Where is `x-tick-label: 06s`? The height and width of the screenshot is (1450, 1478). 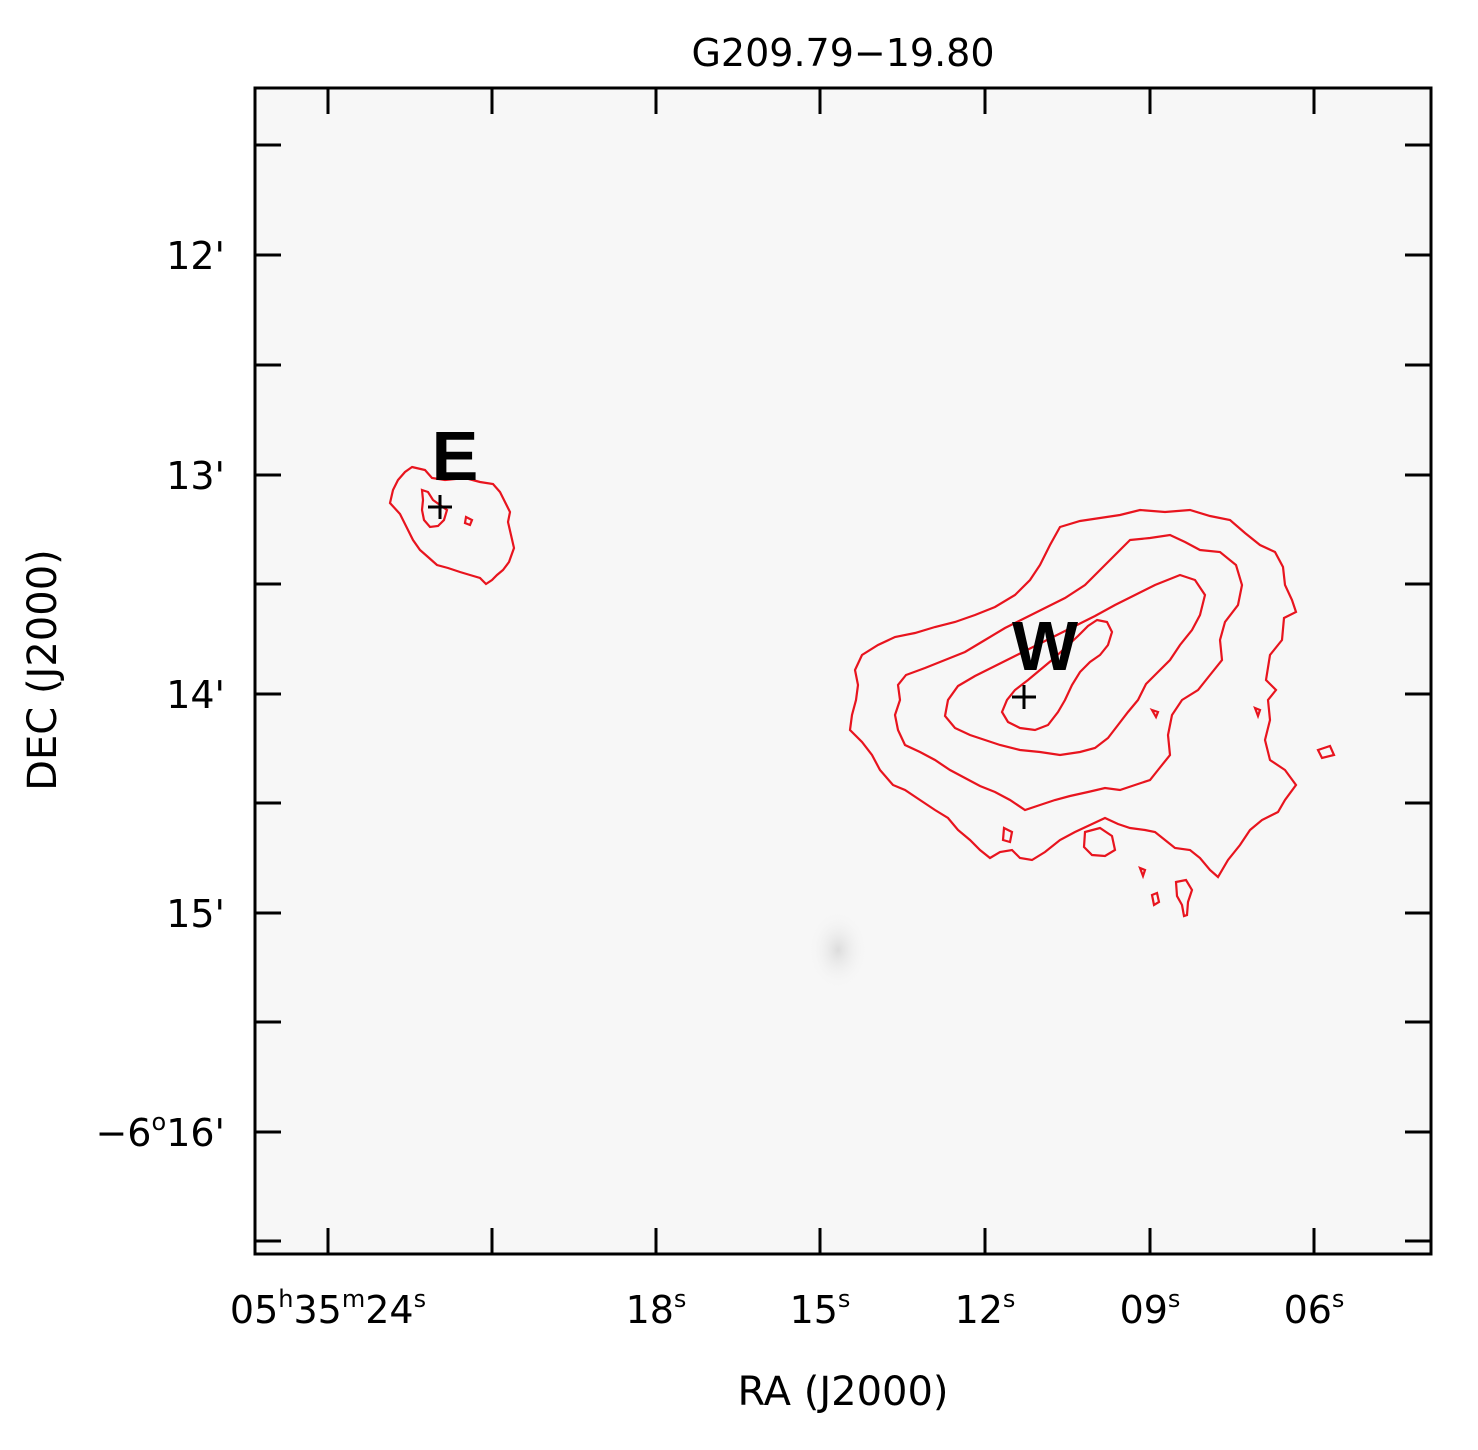
x-tick-label: 06s is located at coordinates (1314, 1308).